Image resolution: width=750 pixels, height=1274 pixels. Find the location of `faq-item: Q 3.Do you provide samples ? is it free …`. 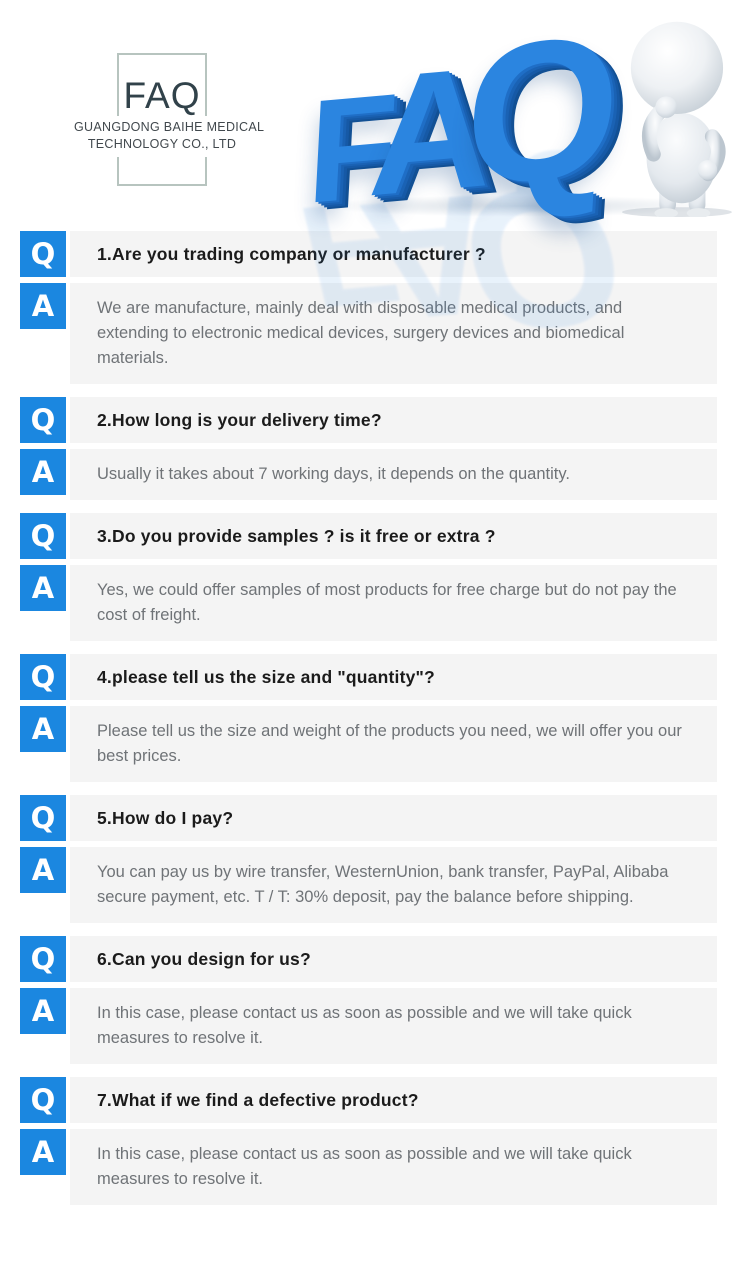

faq-item: Q 3.Do you provide samples ? is it free … is located at coordinates (368, 577).